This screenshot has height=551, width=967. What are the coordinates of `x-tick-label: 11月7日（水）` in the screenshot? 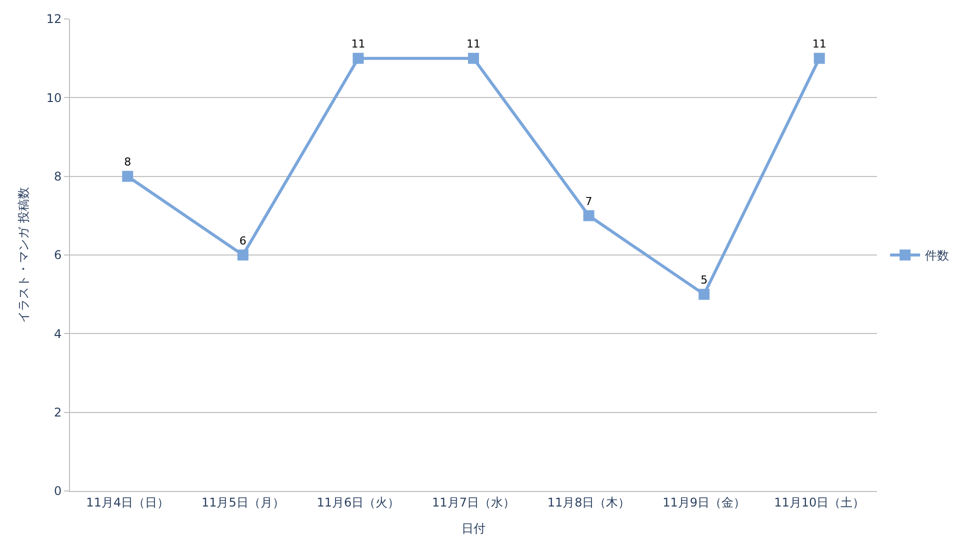 It's located at (473, 502).